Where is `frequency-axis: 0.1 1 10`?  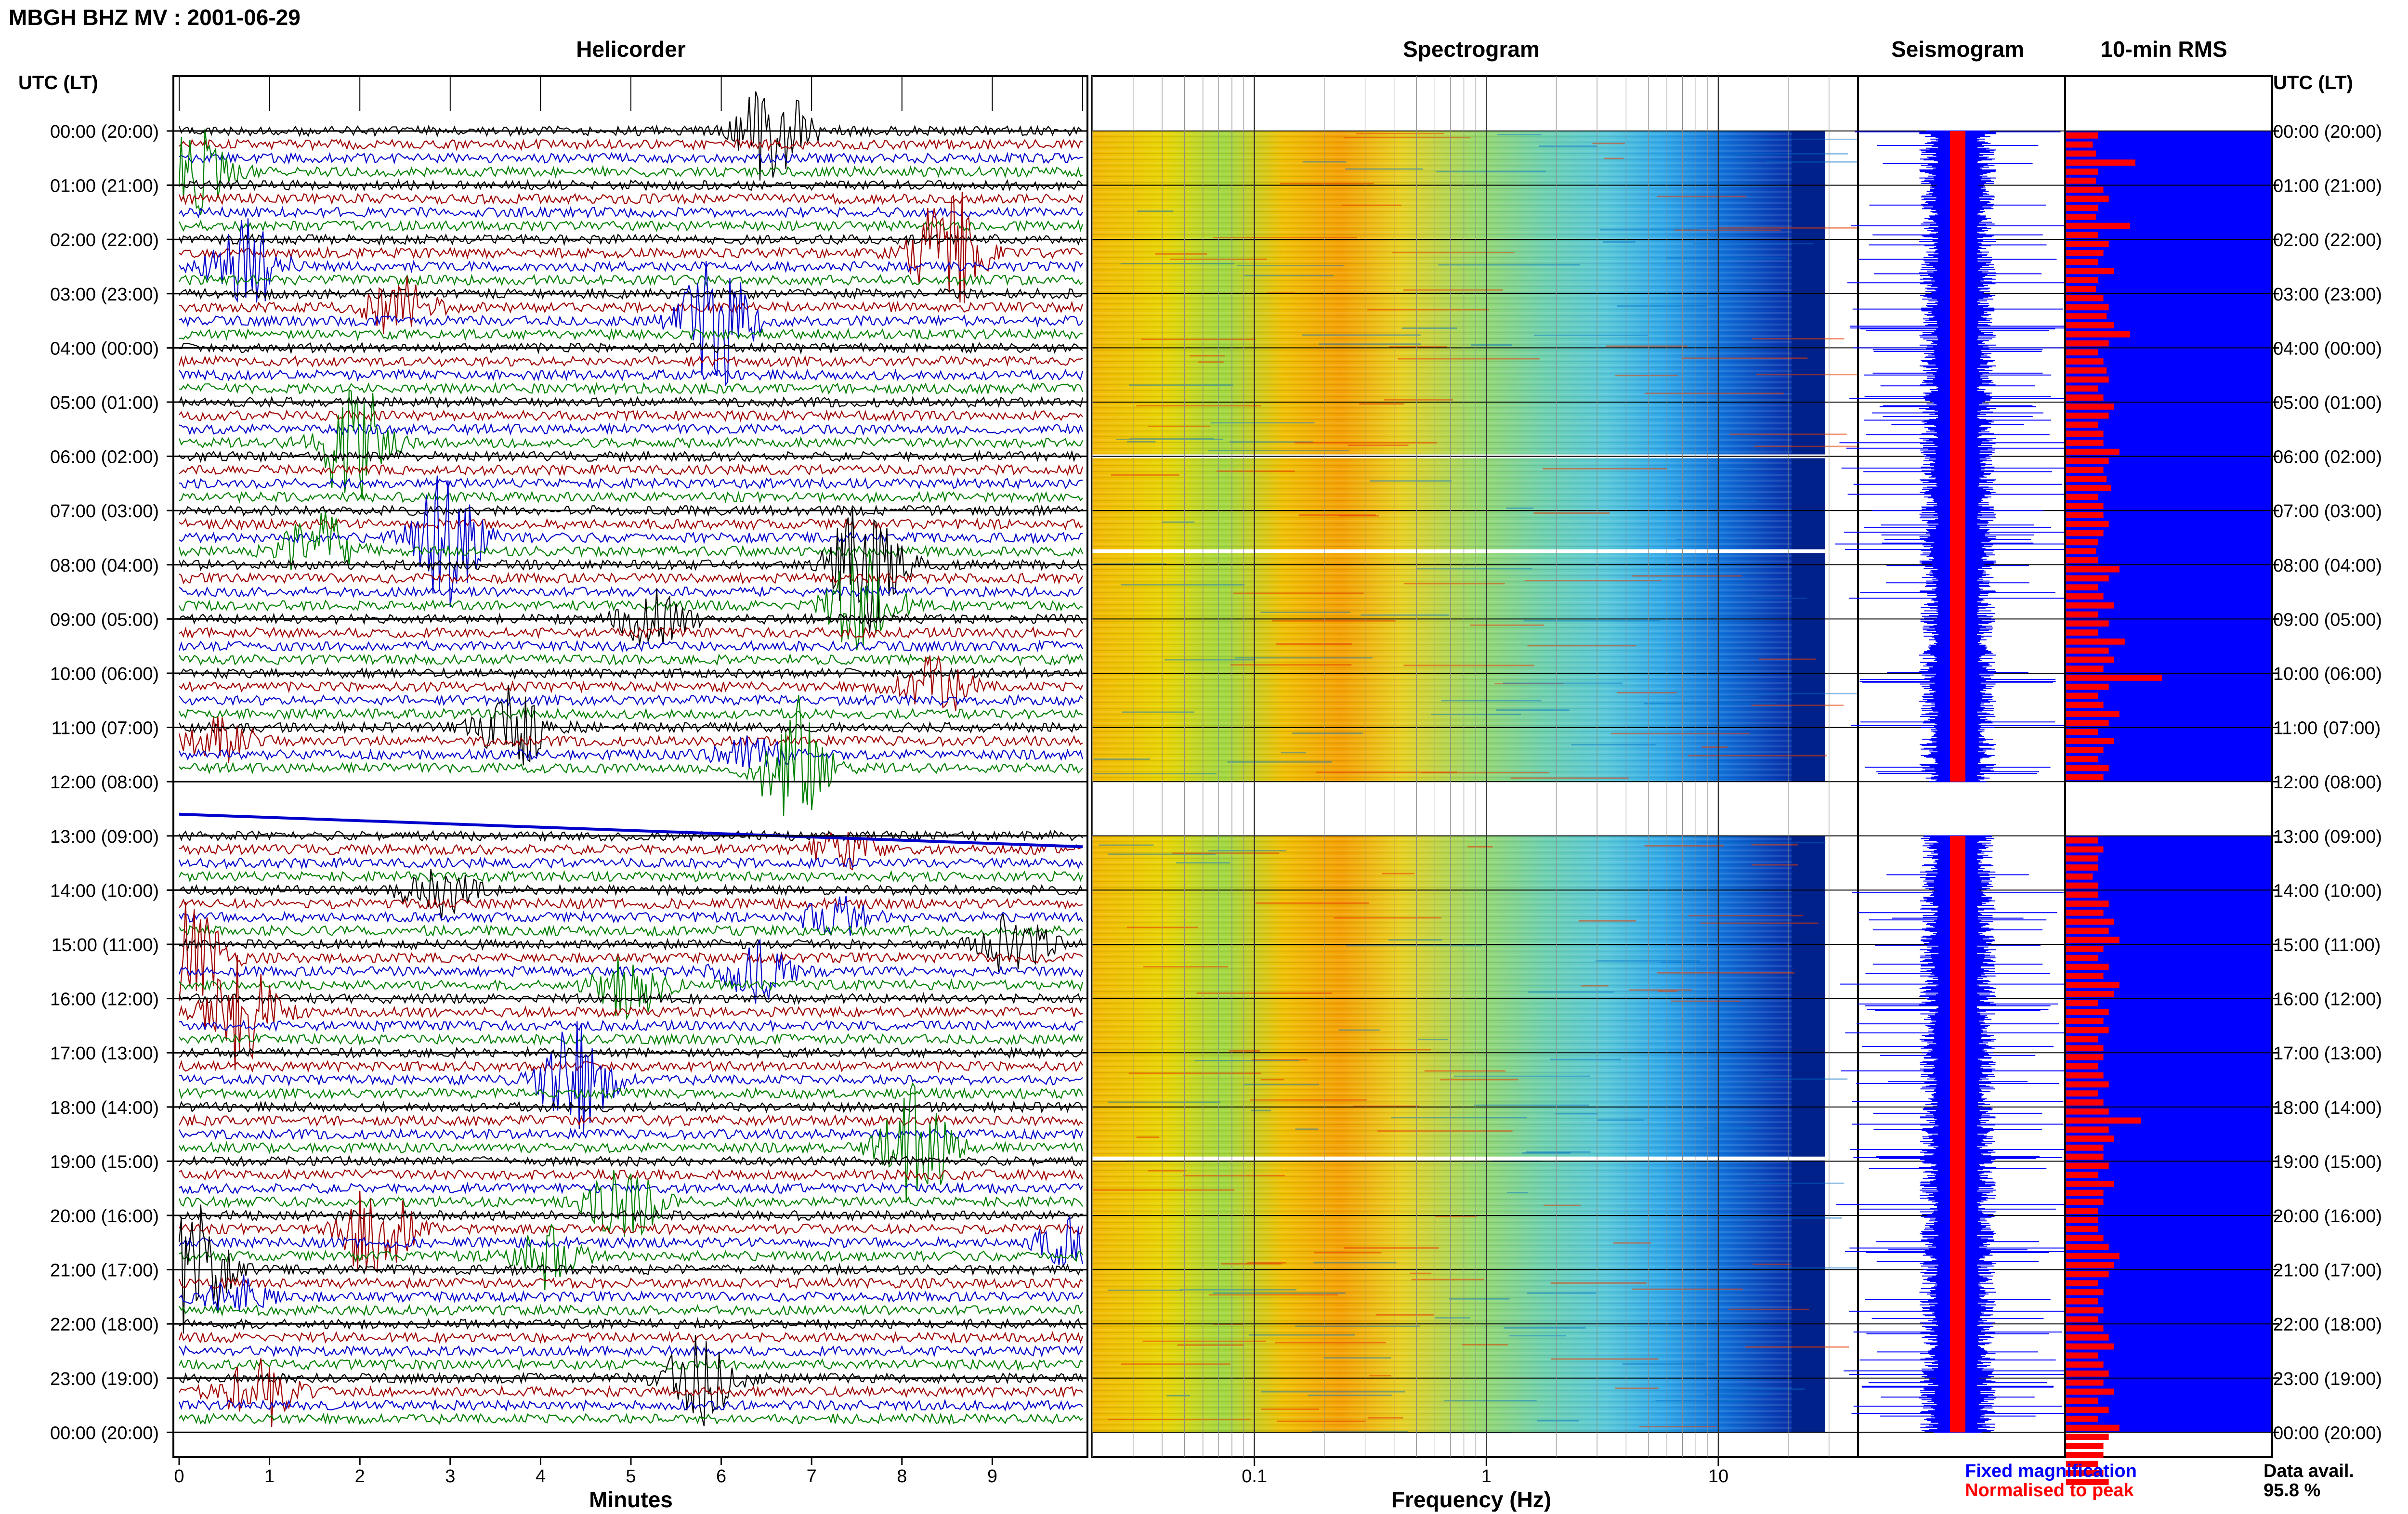
frequency-axis: 0.1 1 10 is located at coordinates (1485, 1472).